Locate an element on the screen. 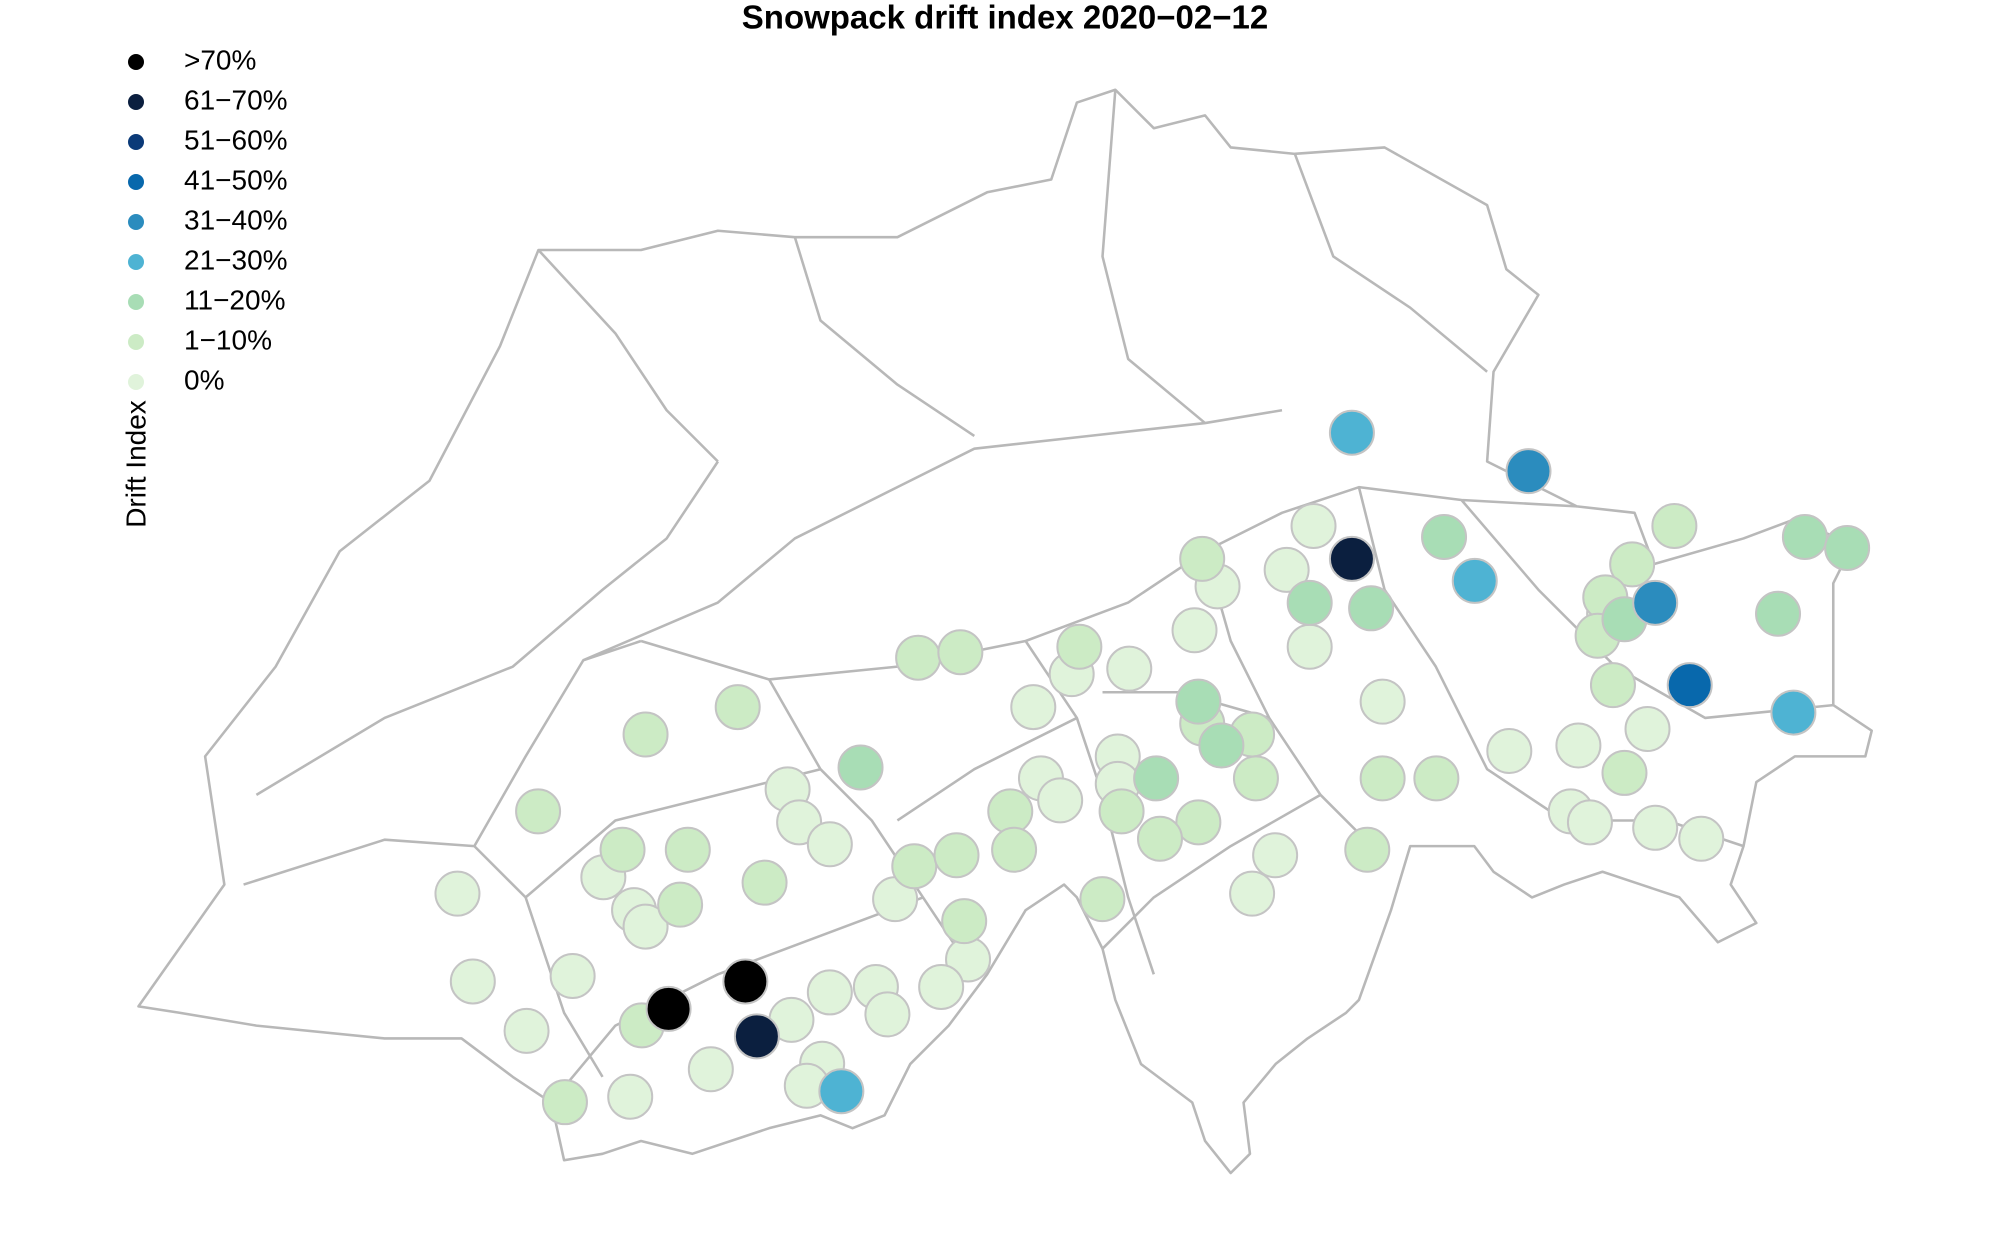 The width and height of the screenshot is (2000, 1259). legend-title: Drift Index is located at coordinates (135, 464).